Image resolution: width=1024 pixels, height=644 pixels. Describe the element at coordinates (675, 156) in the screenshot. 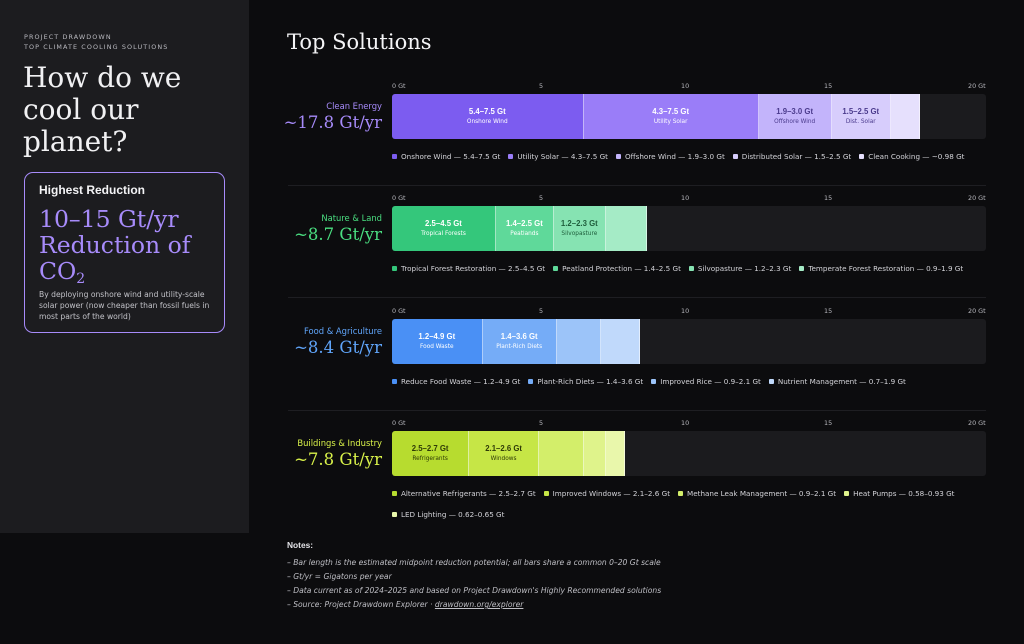

I see `legend-label: Offshore Wind — 1.9–3.0 Gt` at that location.